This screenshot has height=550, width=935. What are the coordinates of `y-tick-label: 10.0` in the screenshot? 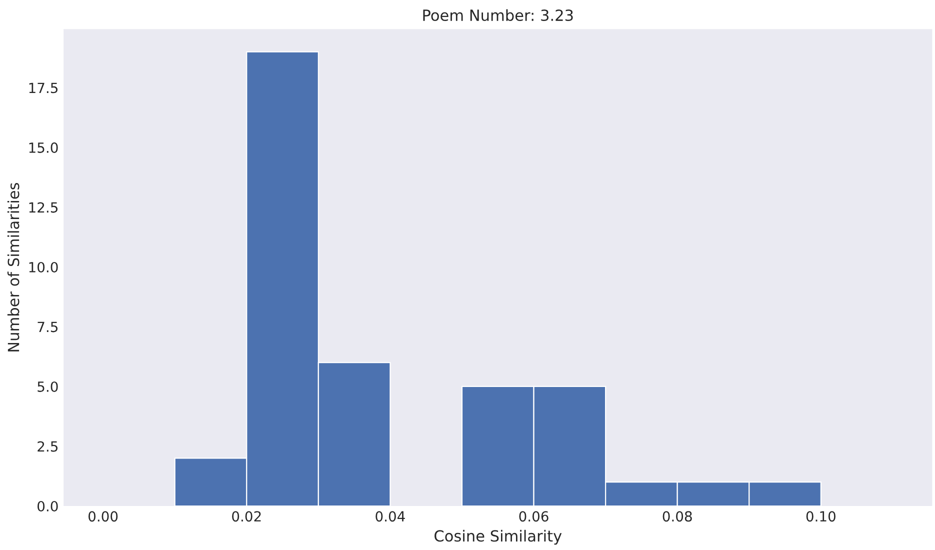 It's located at (43, 267).